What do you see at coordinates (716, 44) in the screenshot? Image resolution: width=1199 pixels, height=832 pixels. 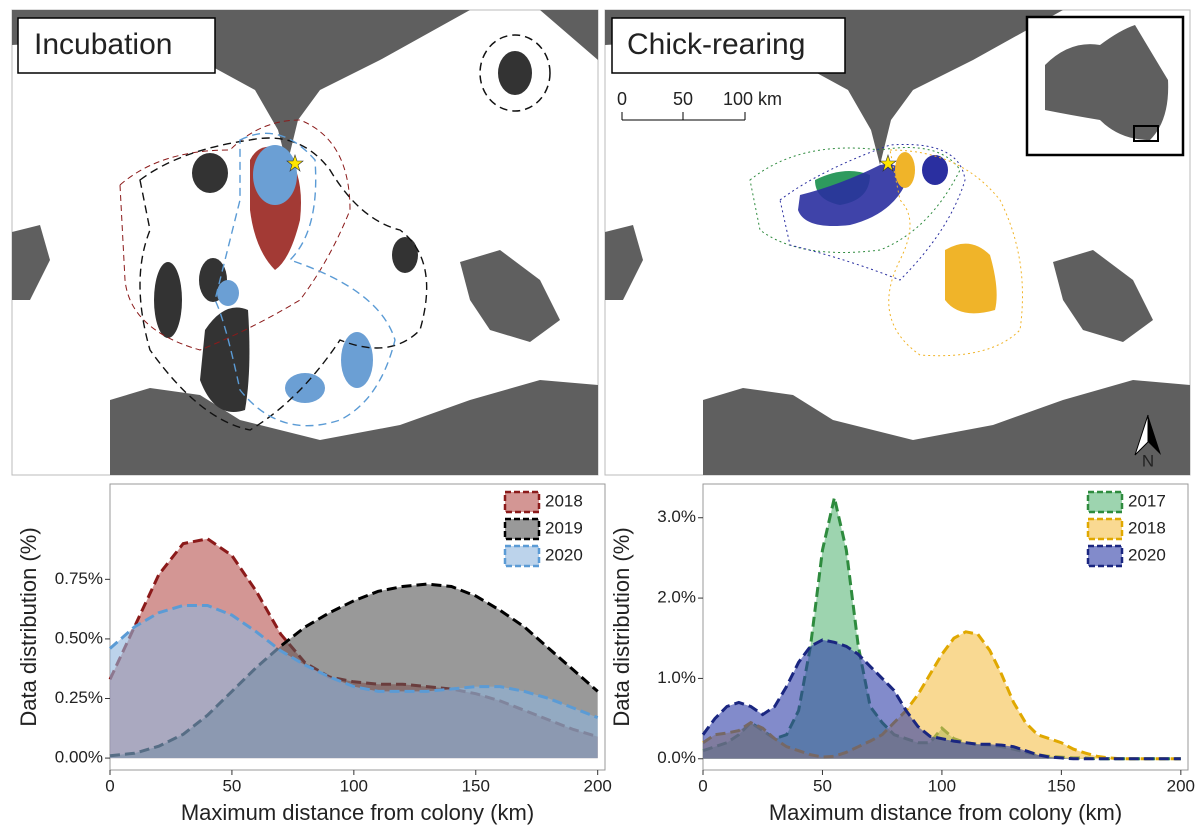 I see `panel-title: Chick-rearing` at bounding box center [716, 44].